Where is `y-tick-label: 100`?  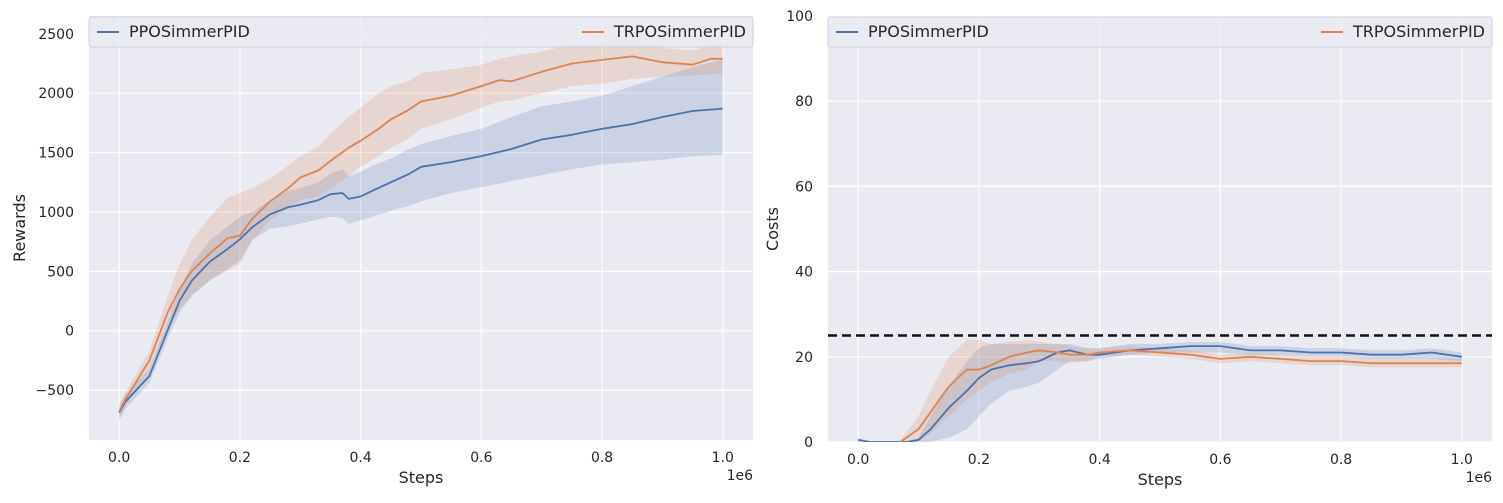
y-tick-label: 100 is located at coordinates (799, 17).